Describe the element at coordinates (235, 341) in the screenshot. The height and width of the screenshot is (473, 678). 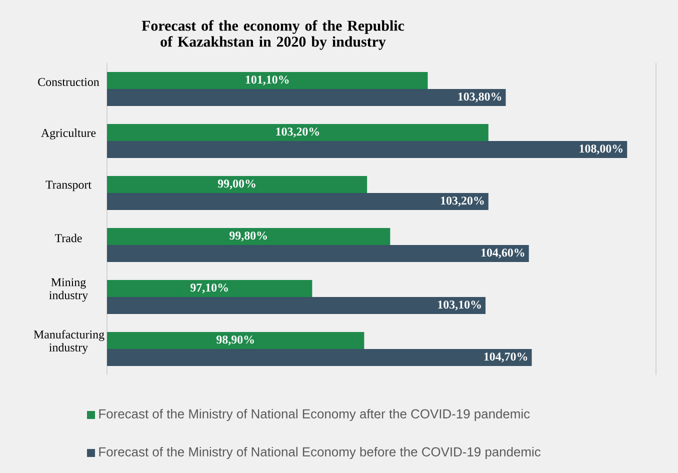
I see `data-label: 98,90%` at that location.